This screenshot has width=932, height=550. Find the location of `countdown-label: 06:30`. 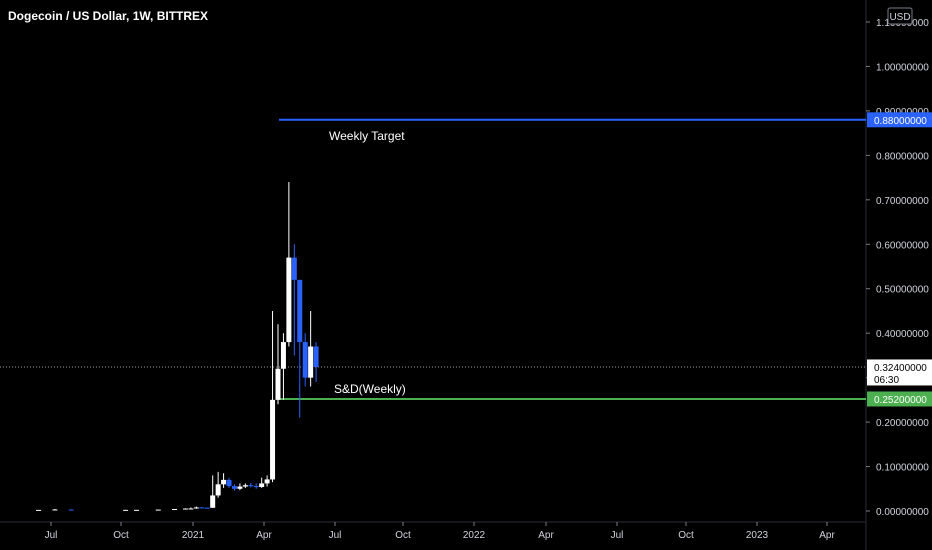

countdown-label: 06:30 is located at coordinates (886, 380).